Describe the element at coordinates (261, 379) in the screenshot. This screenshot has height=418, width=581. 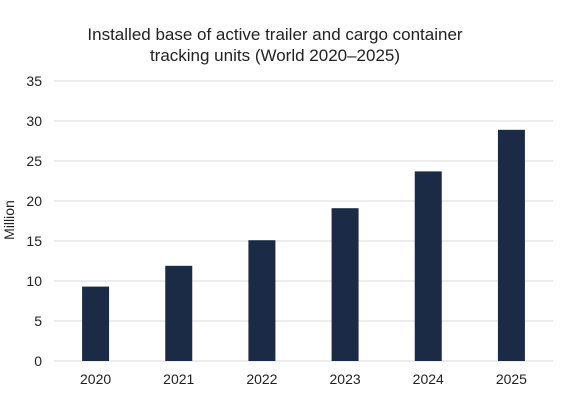
I see `x-tick-label-2022: 2022` at that location.